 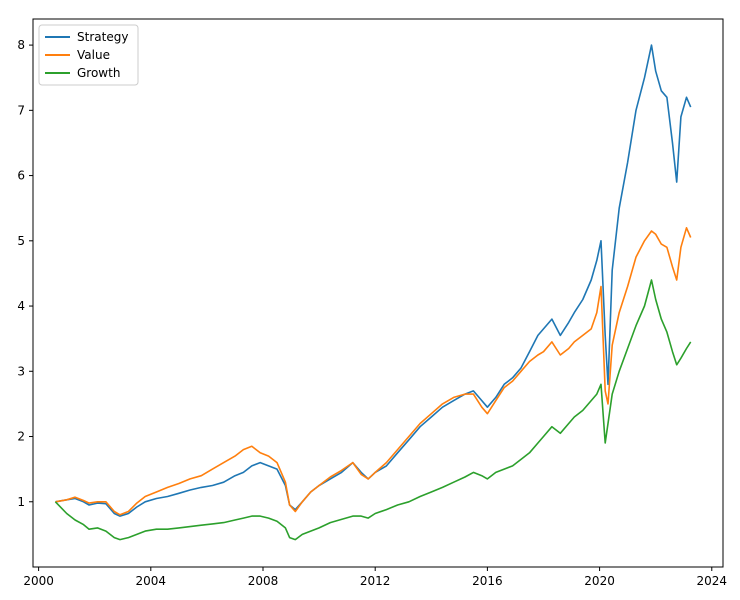 I want to click on x-axis: 2000 2004 2008 2012 2016 2020 2024, so click(x=375, y=577).